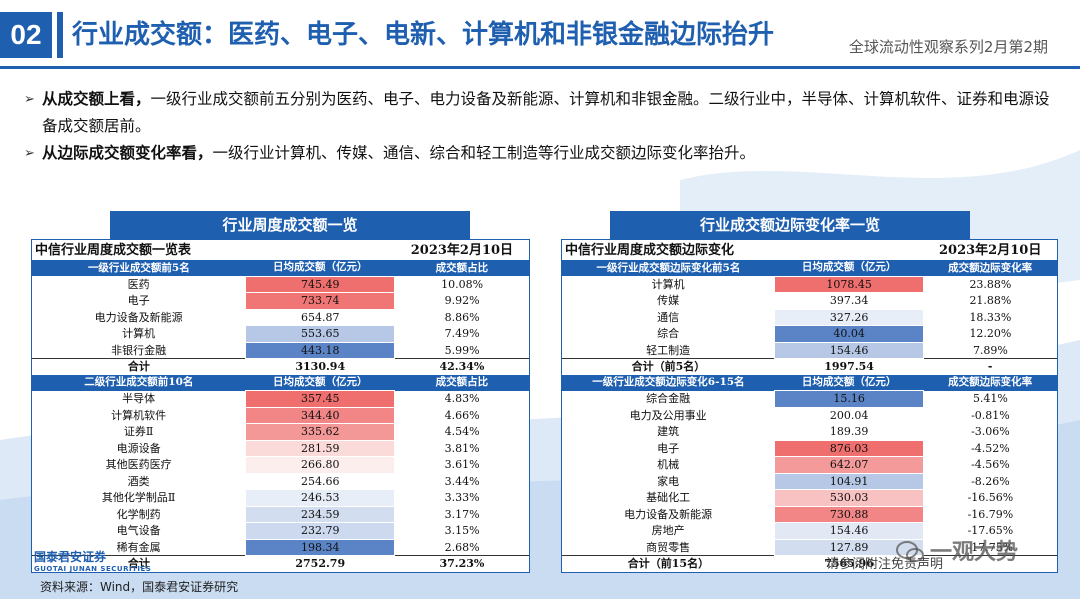 The image size is (1080, 599). I want to click on total-share: 42.34%, so click(461, 366).